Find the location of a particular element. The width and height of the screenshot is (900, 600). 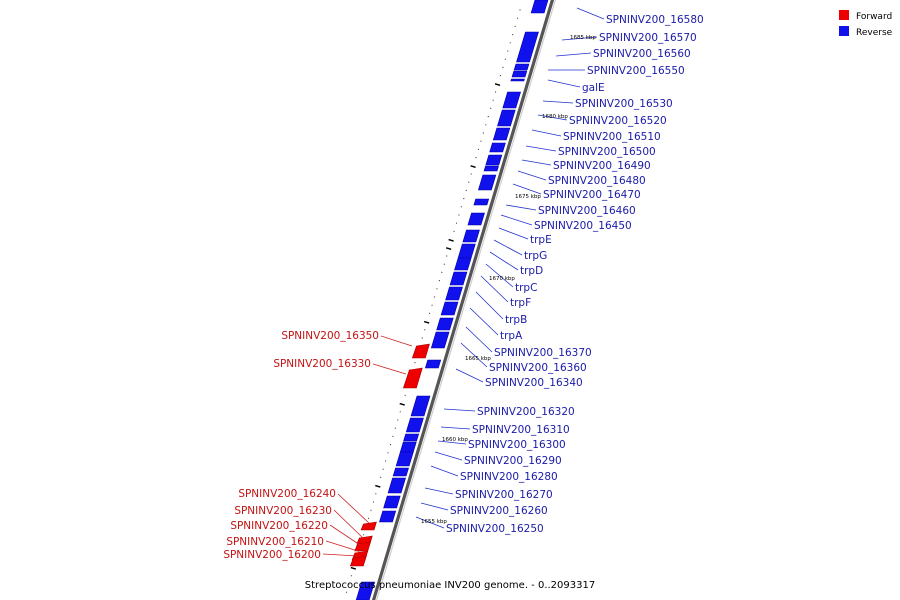

gene-label: trpE is located at coordinates (541, 240).